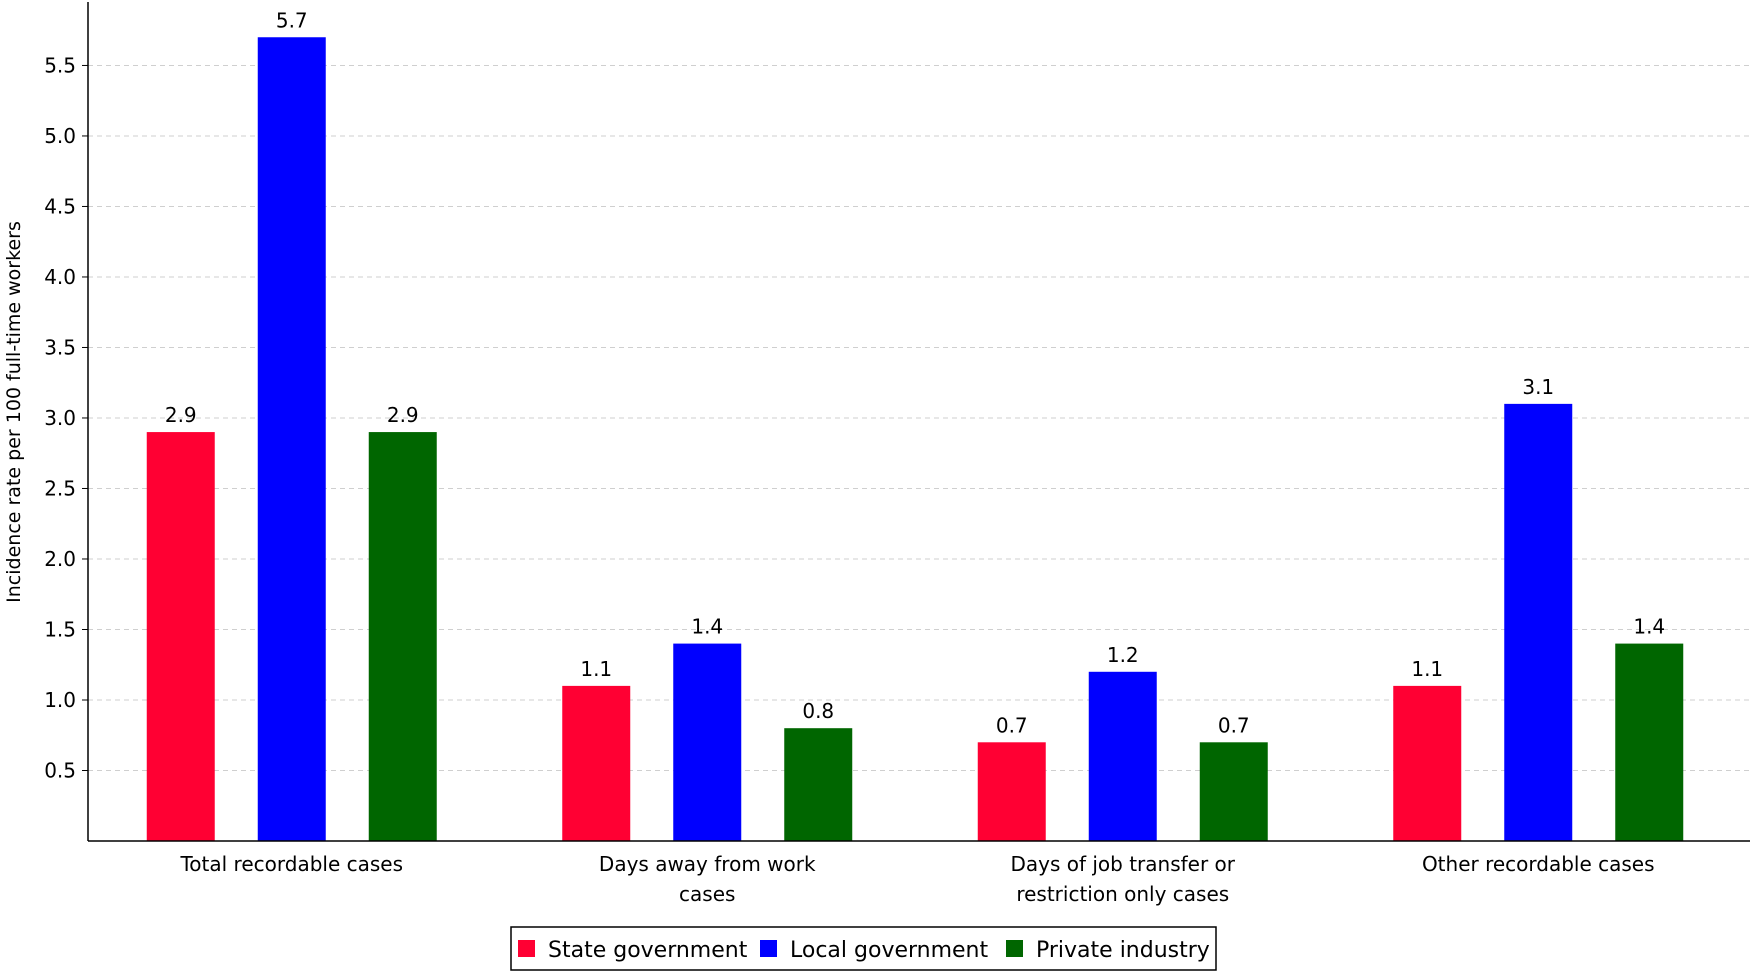 This screenshot has width=1752, height=971. Describe the element at coordinates (60, 559) in the screenshot. I see `y-tick-label: 2.0` at that location.